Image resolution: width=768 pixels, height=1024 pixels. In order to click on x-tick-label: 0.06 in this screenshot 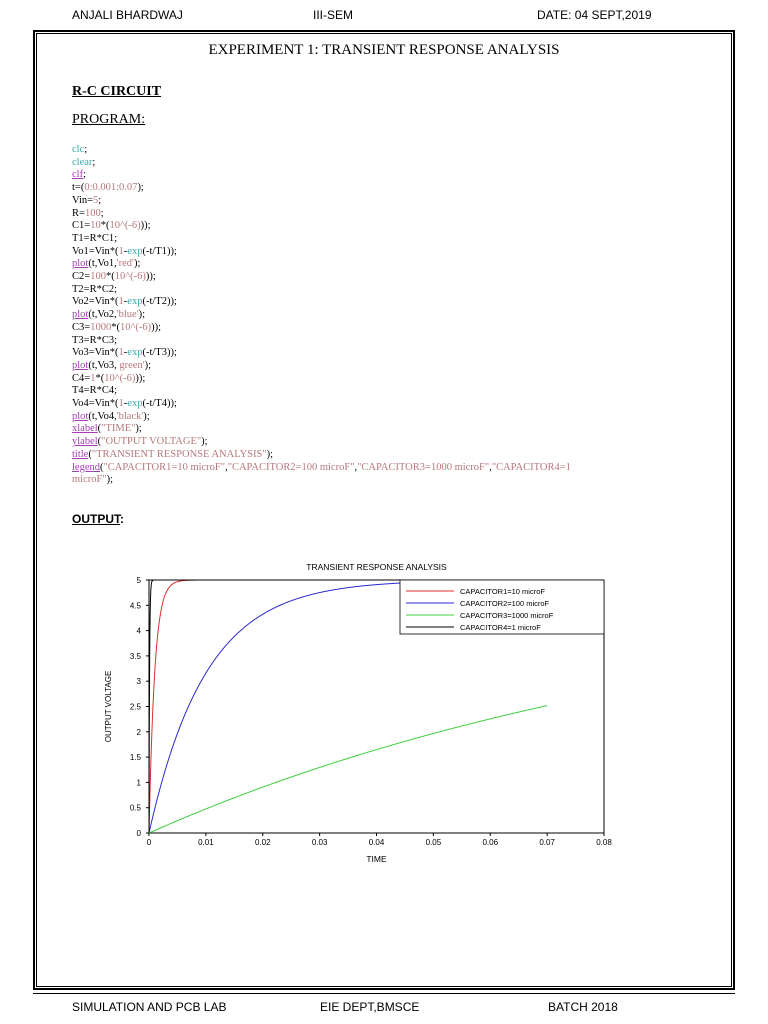, I will do `click(490, 842)`.